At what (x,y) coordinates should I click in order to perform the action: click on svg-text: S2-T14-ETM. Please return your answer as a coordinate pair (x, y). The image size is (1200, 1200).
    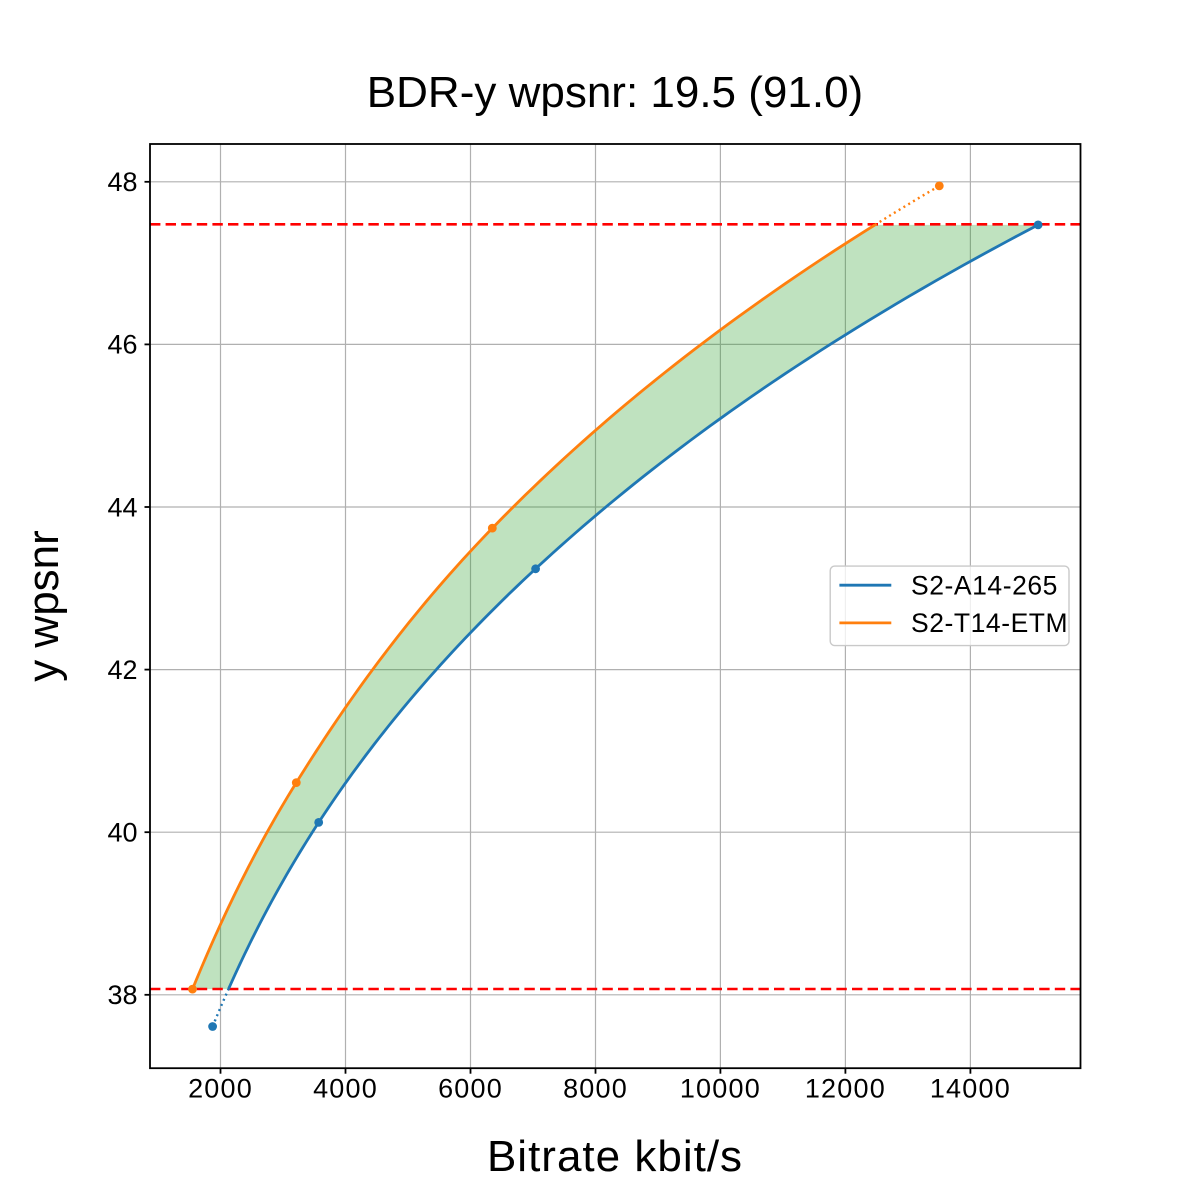
    Looking at the image, I should click on (989, 623).